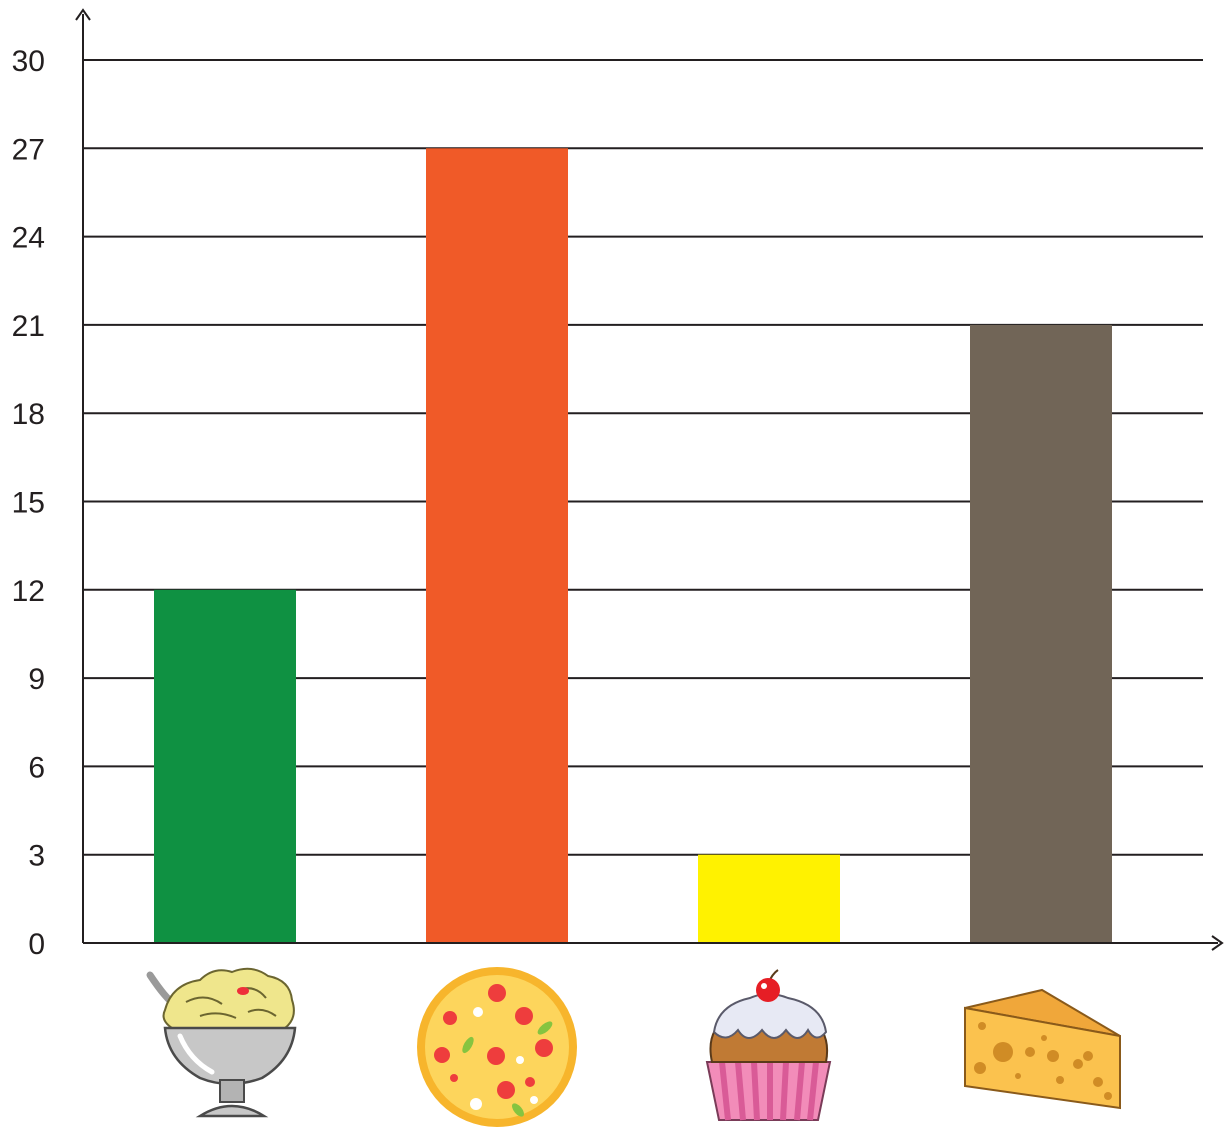 This screenshot has height=1135, width=1231. What do you see at coordinates (1217, 943) in the screenshot?
I see `x-axis-arrow-icon` at bounding box center [1217, 943].